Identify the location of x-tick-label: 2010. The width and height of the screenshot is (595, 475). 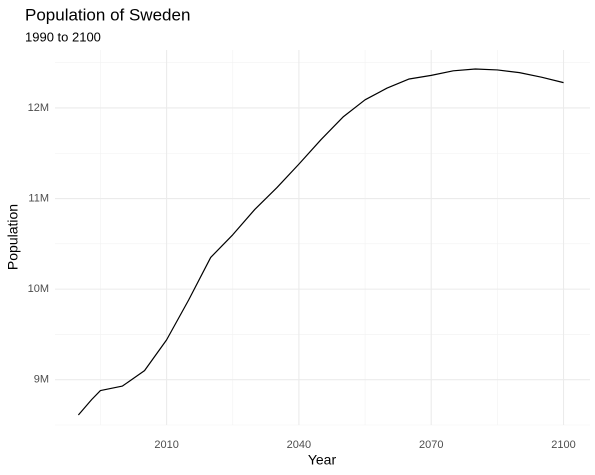
(166, 445).